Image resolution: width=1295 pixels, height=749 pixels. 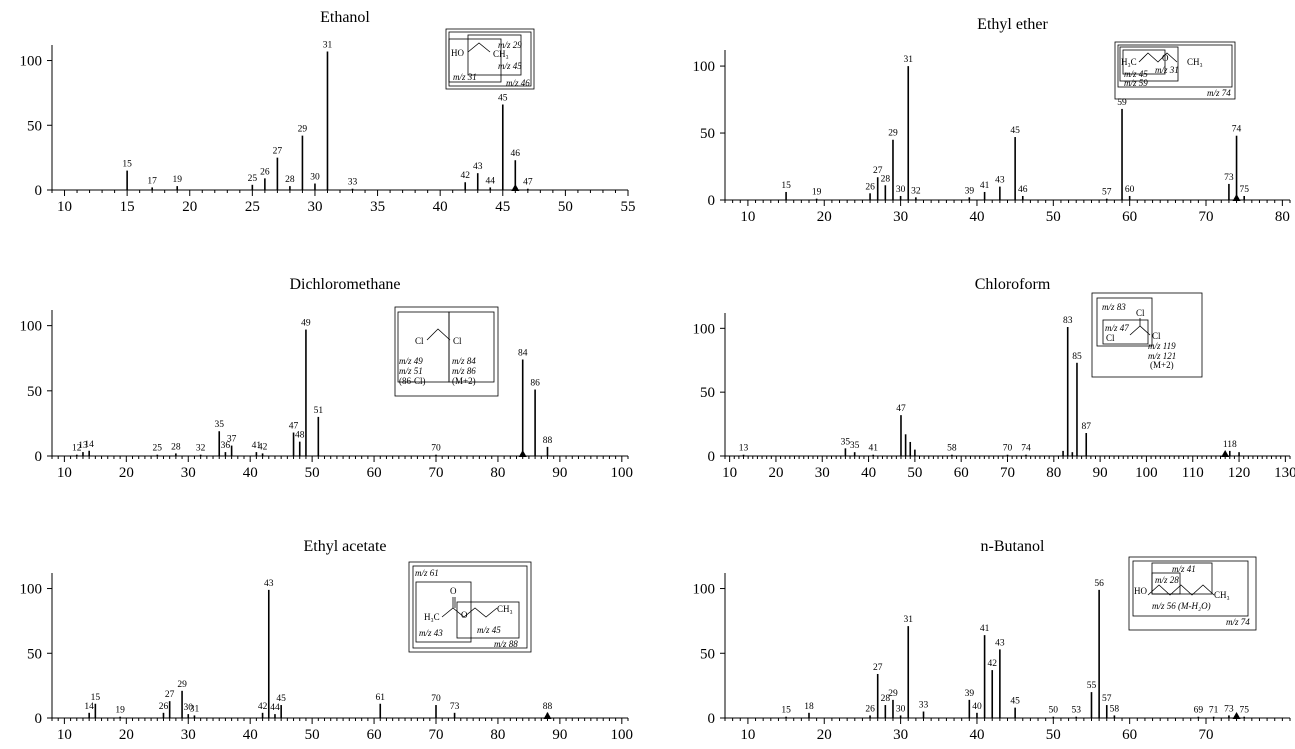 What do you see at coordinates (1129, 62) in the screenshot?
I see `structure-atom-label: H₃C` at bounding box center [1129, 62].